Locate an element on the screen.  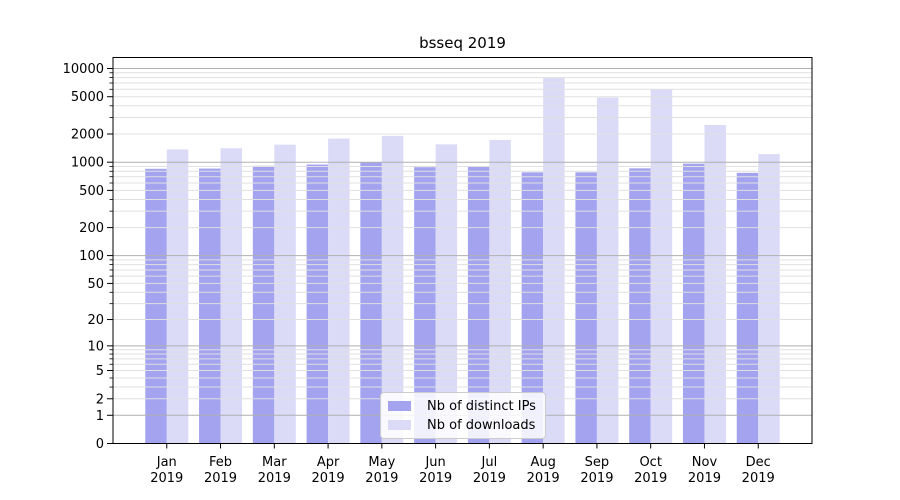
legend-item-downloads: Nb of downloads is located at coordinates (463, 425).